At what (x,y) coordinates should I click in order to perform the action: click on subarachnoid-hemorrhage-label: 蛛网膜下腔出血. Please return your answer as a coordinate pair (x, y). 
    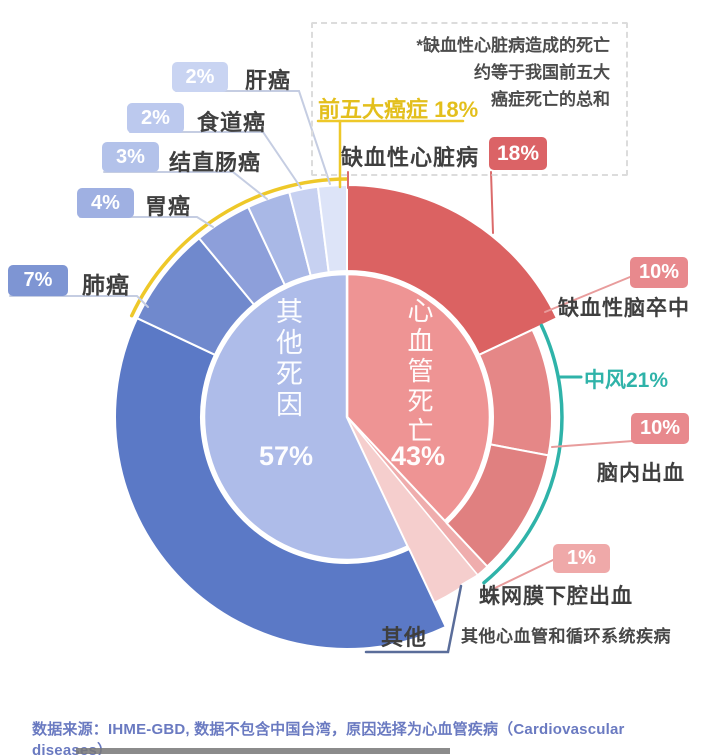
    Looking at the image, I should click on (556, 596).